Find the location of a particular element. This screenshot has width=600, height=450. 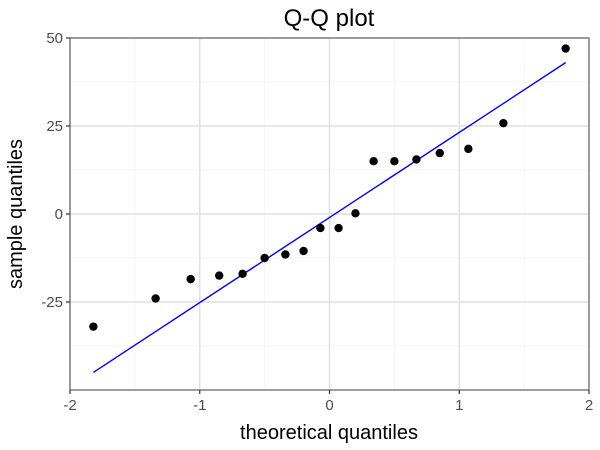

y-tick-label: -25 is located at coordinates (52, 302).